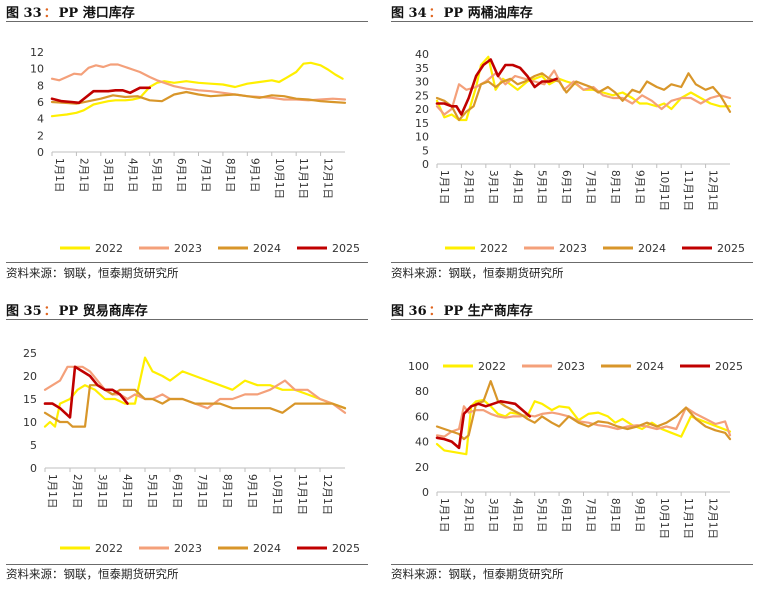 This screenshot has height=590, width=757. Describe the element at coordinates (30, 399) in the screenshot. I see `y-tick-label: 15` at that location.